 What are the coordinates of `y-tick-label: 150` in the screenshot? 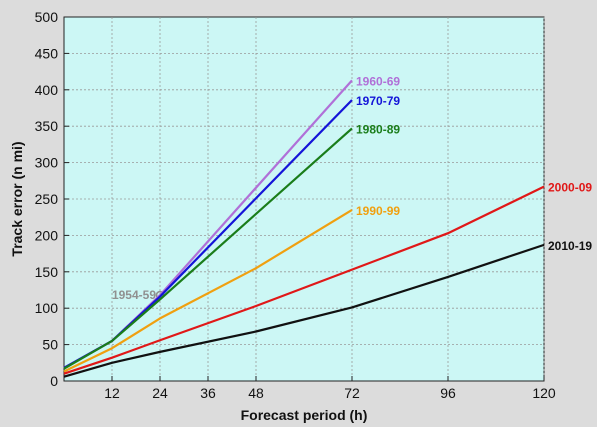 It's located at (47, 272).